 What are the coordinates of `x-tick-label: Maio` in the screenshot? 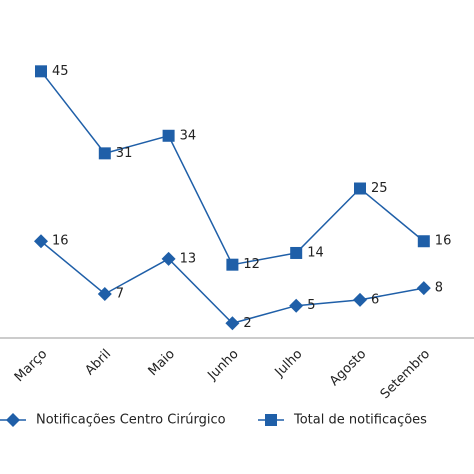 It's located at (162, 363).